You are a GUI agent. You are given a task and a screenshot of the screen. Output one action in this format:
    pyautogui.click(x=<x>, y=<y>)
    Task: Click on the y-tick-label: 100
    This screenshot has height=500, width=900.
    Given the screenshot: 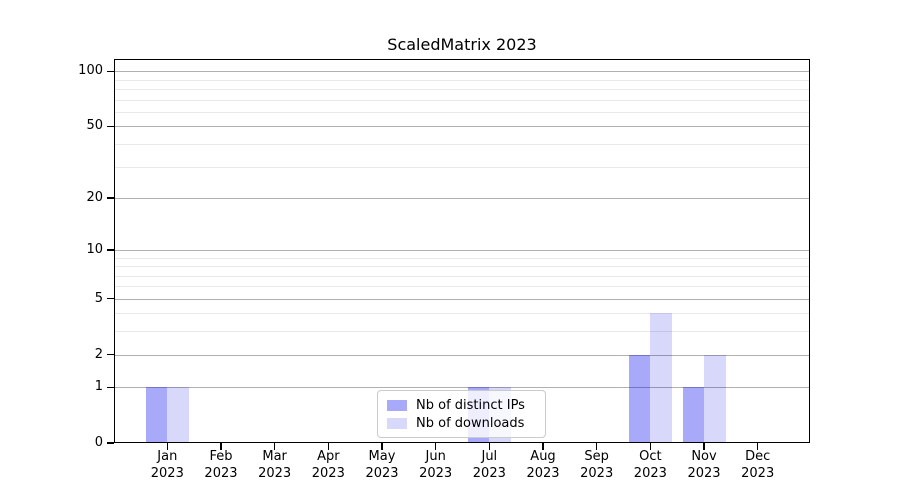 What is the action you would take?
    pyautogui.click(x=90, y=71)
    